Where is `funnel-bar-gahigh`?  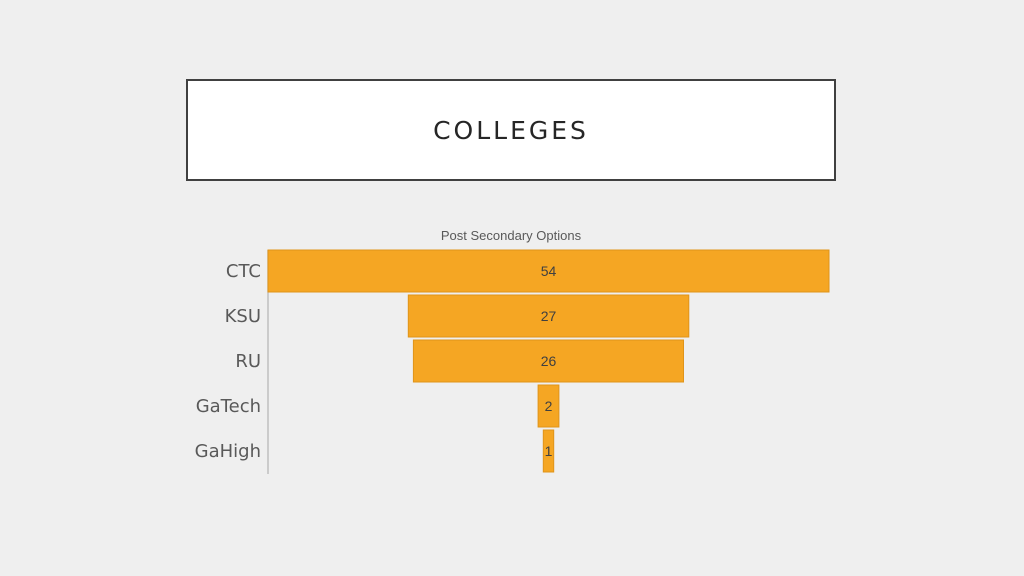 funnel-bar-gahigh is located at coordinates (548, 451).